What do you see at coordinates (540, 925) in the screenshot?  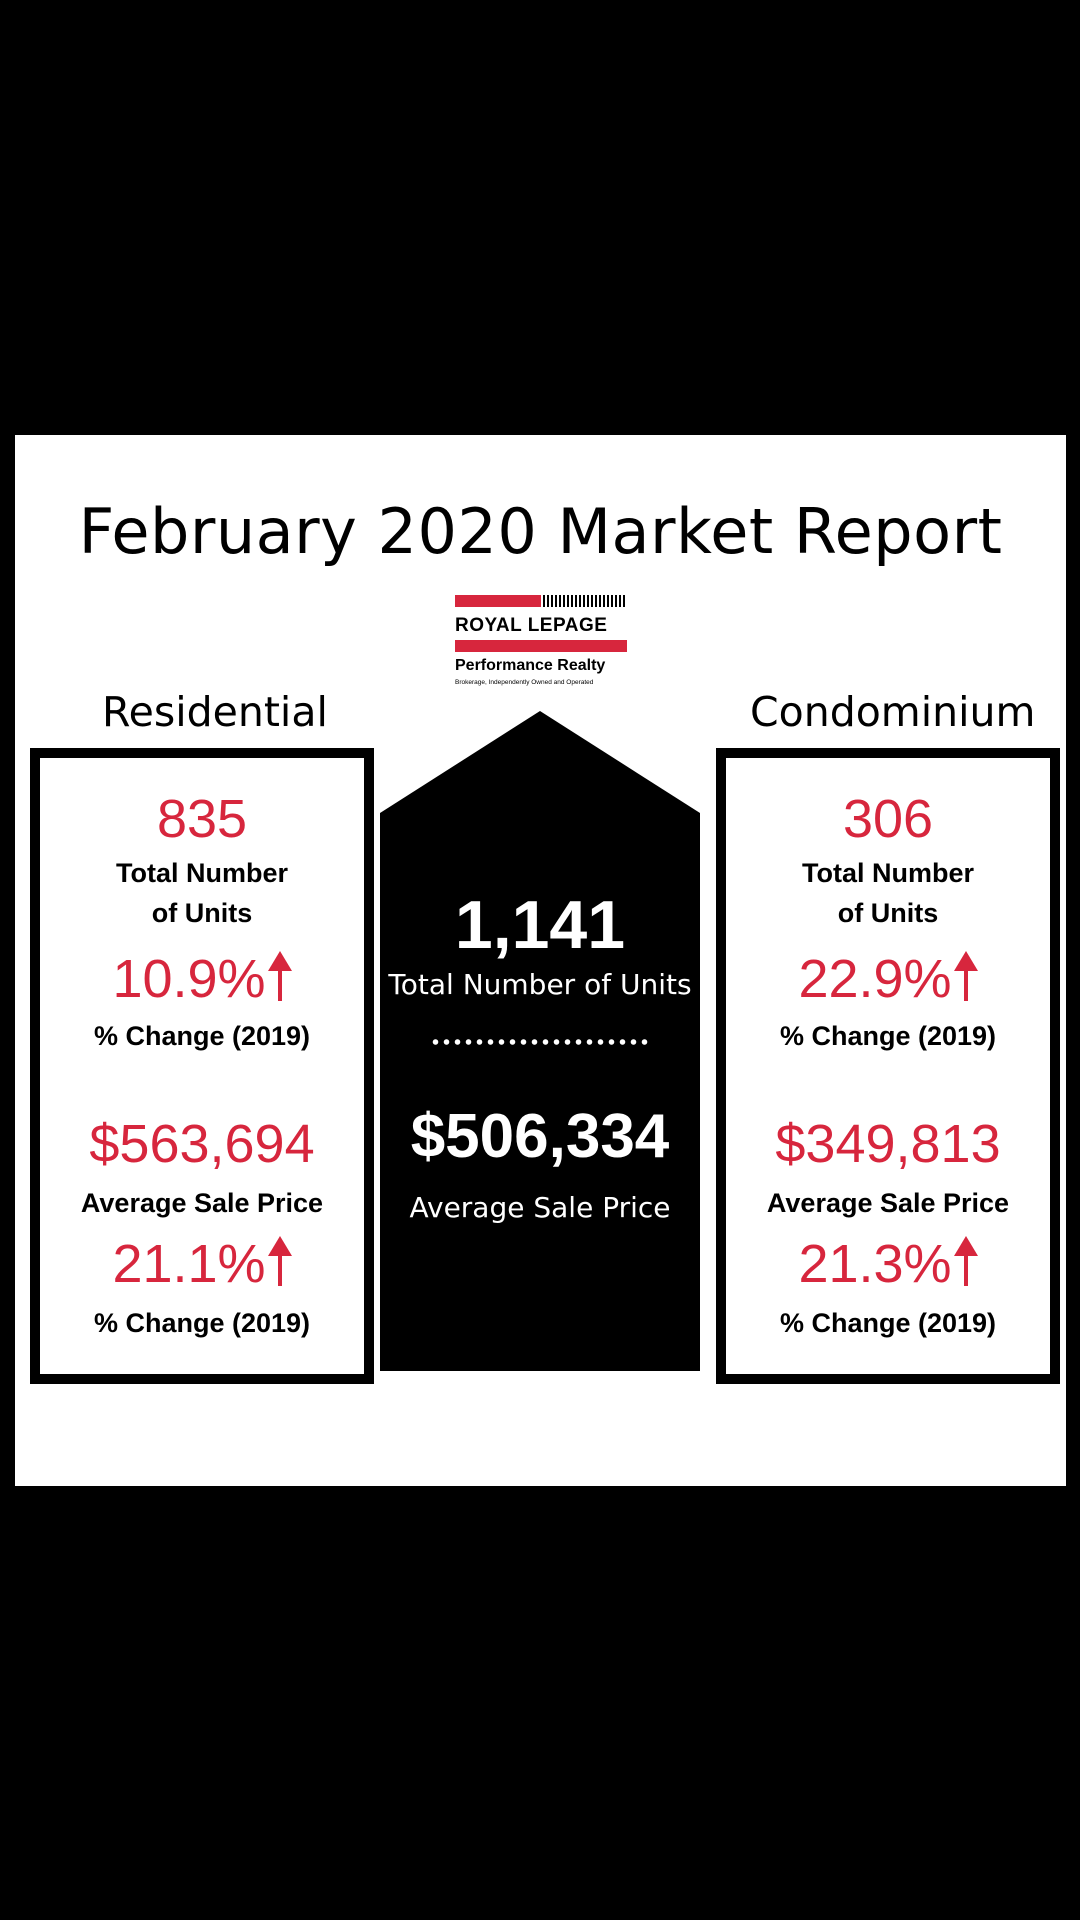 I see `total-units-value: 1,141` at bounding box center [540, 925].